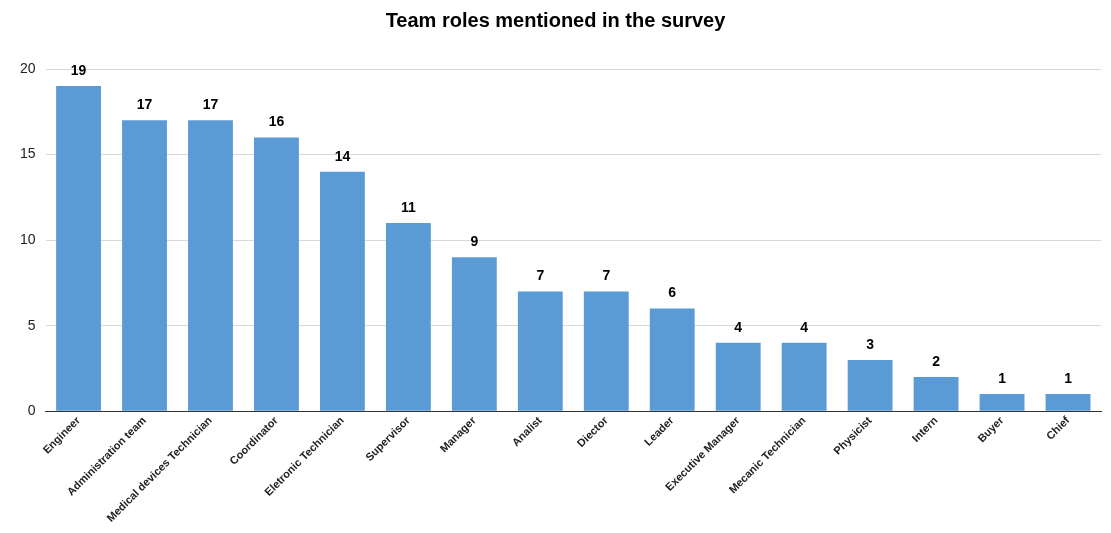 The image size is (1111, 533). Describe the element at coordinates (474, 241) in the screenshot. I see `data-label: 9` at that location.